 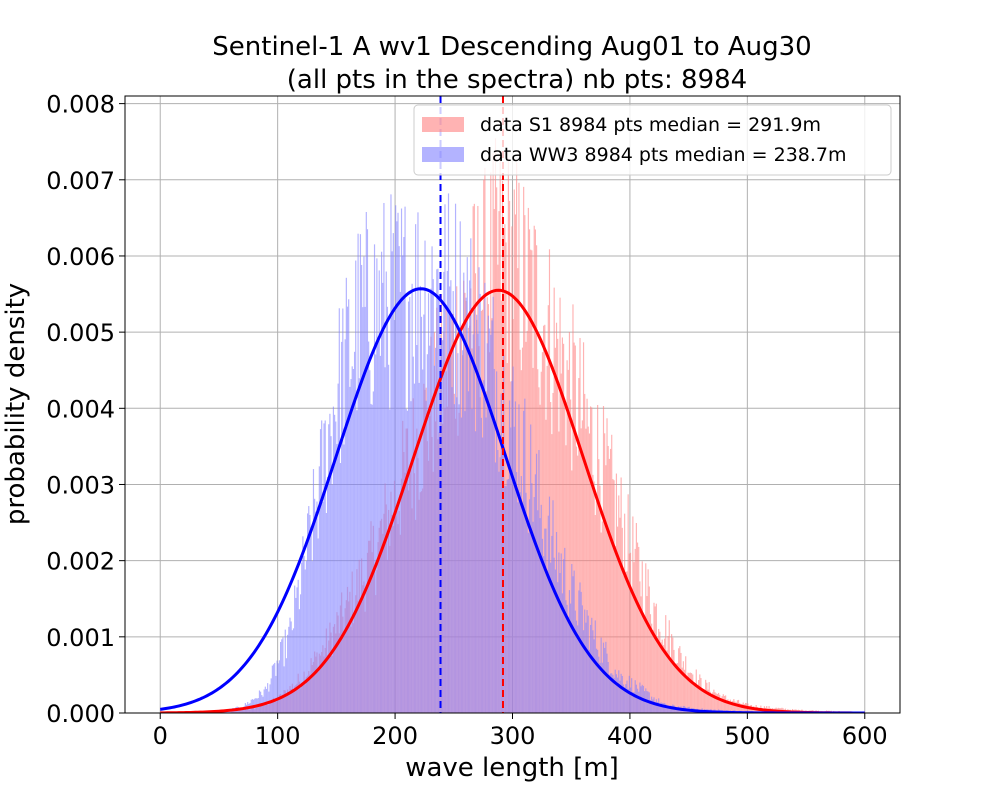 What do you see at coordinates (650, 125) in the screenshot?
I see `legend-label-s1: data S1 8984 pts median = 291.9m` at bounding box center [650, 125].